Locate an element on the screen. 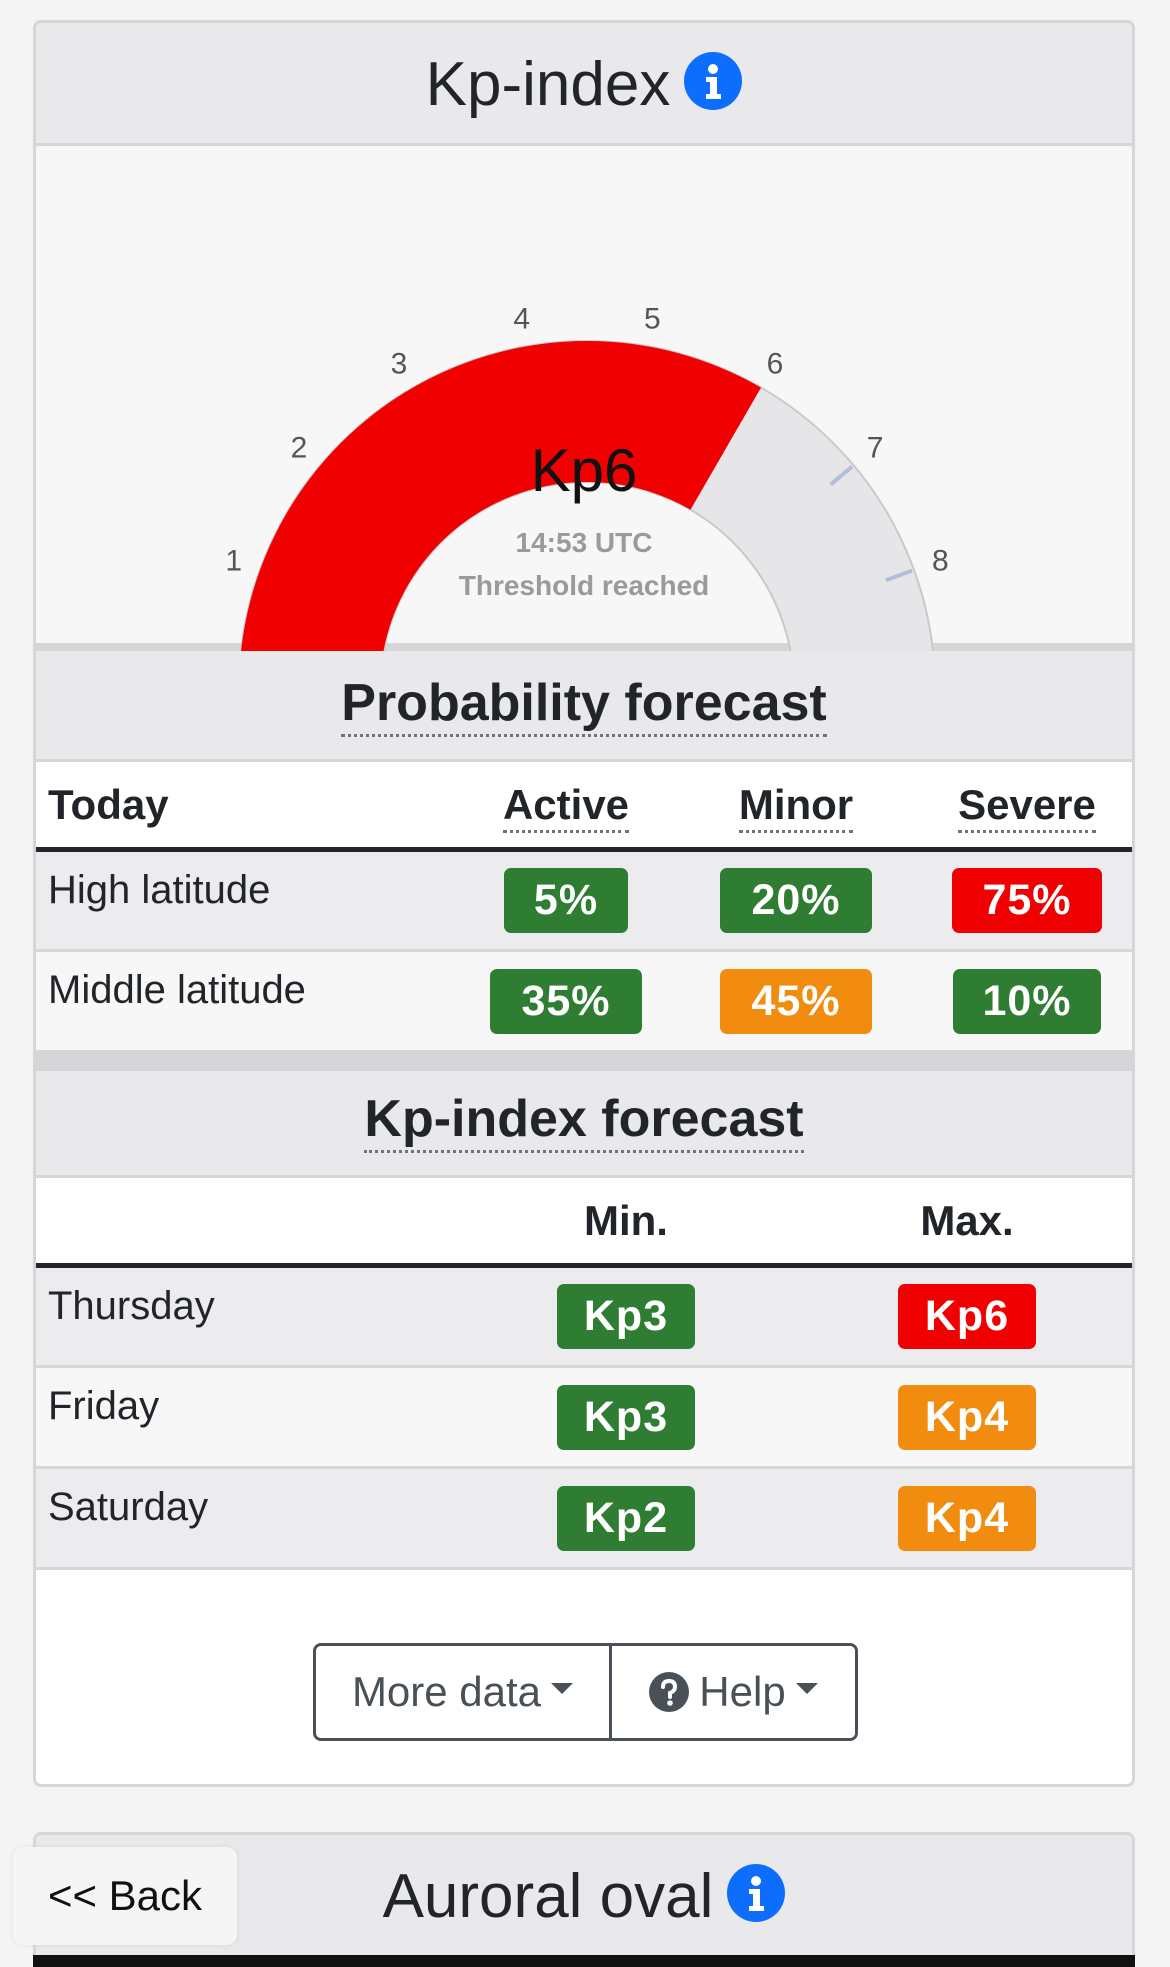 The height and width of the screenshot is (1967, 1170). gauge-value: Kp6 is located at coordinates (584, 470).